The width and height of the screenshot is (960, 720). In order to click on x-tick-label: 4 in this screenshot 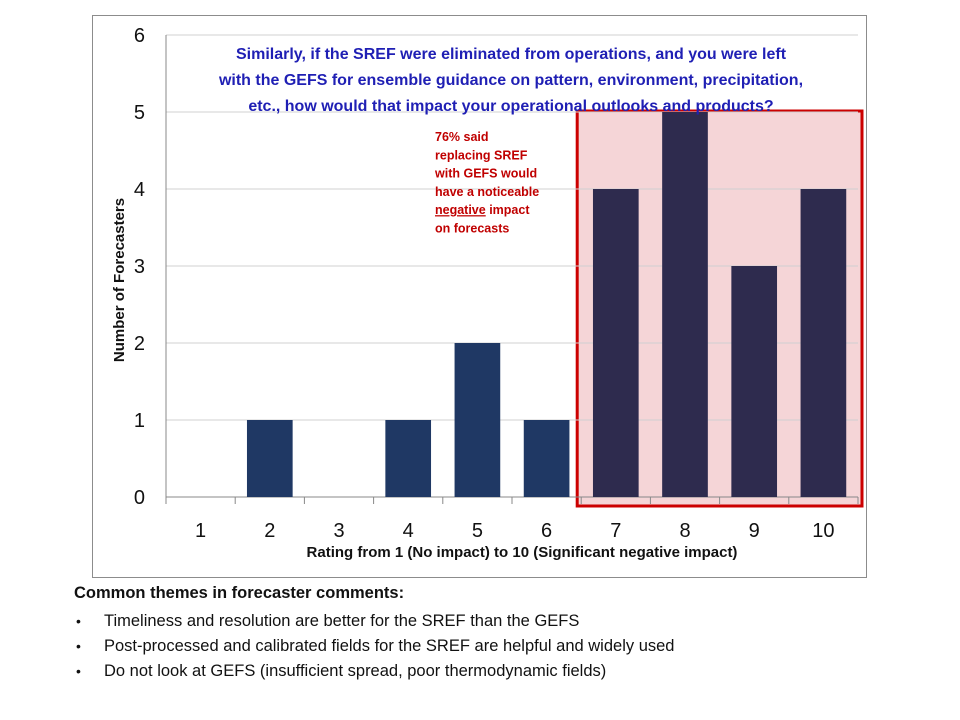, I will do `click(408, 531)`.